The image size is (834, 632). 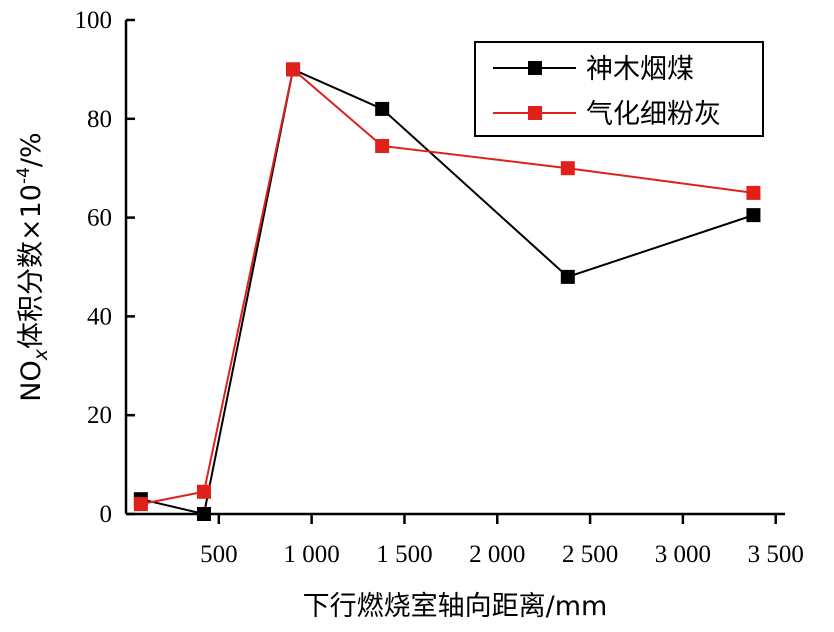 What do you see at coordinates (31, 149) in the screenshot?
I see `y-axis-title-unit: /%` at bounding box center [31, 149].